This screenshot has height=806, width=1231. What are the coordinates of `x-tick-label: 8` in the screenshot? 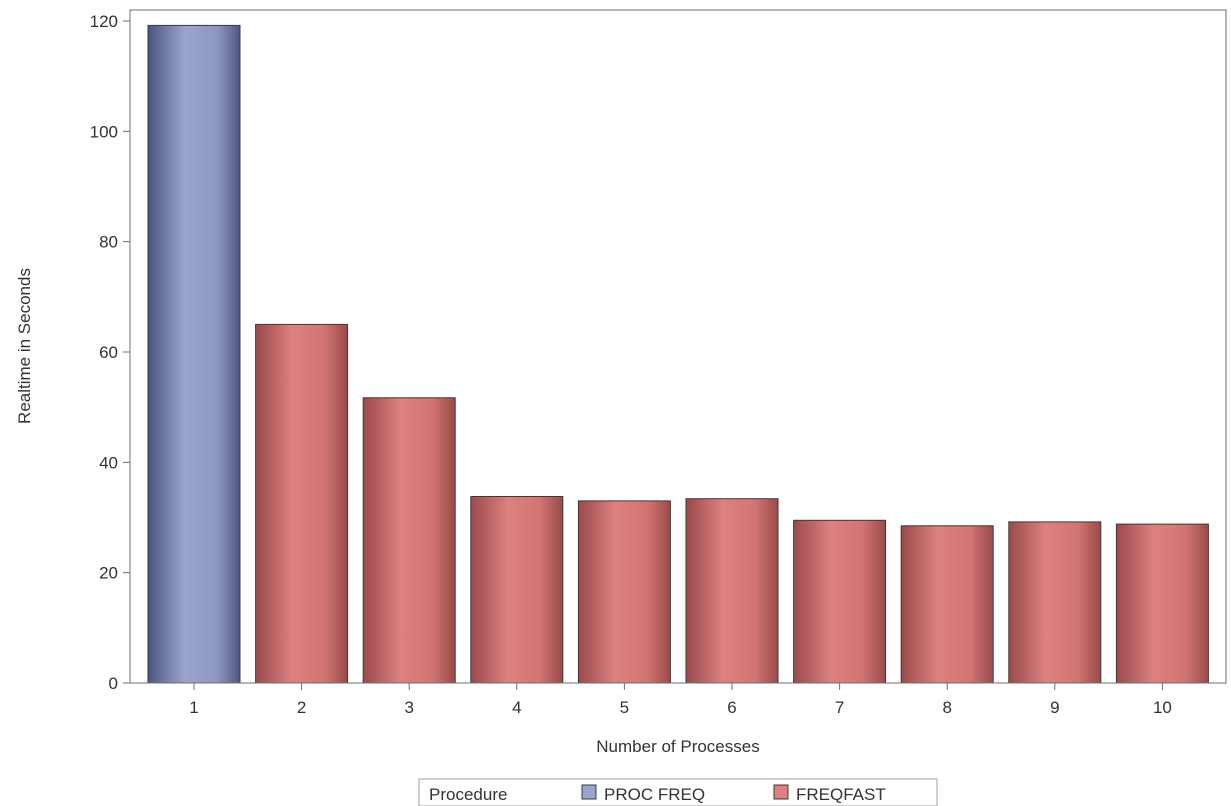 It's located at (946, 707).